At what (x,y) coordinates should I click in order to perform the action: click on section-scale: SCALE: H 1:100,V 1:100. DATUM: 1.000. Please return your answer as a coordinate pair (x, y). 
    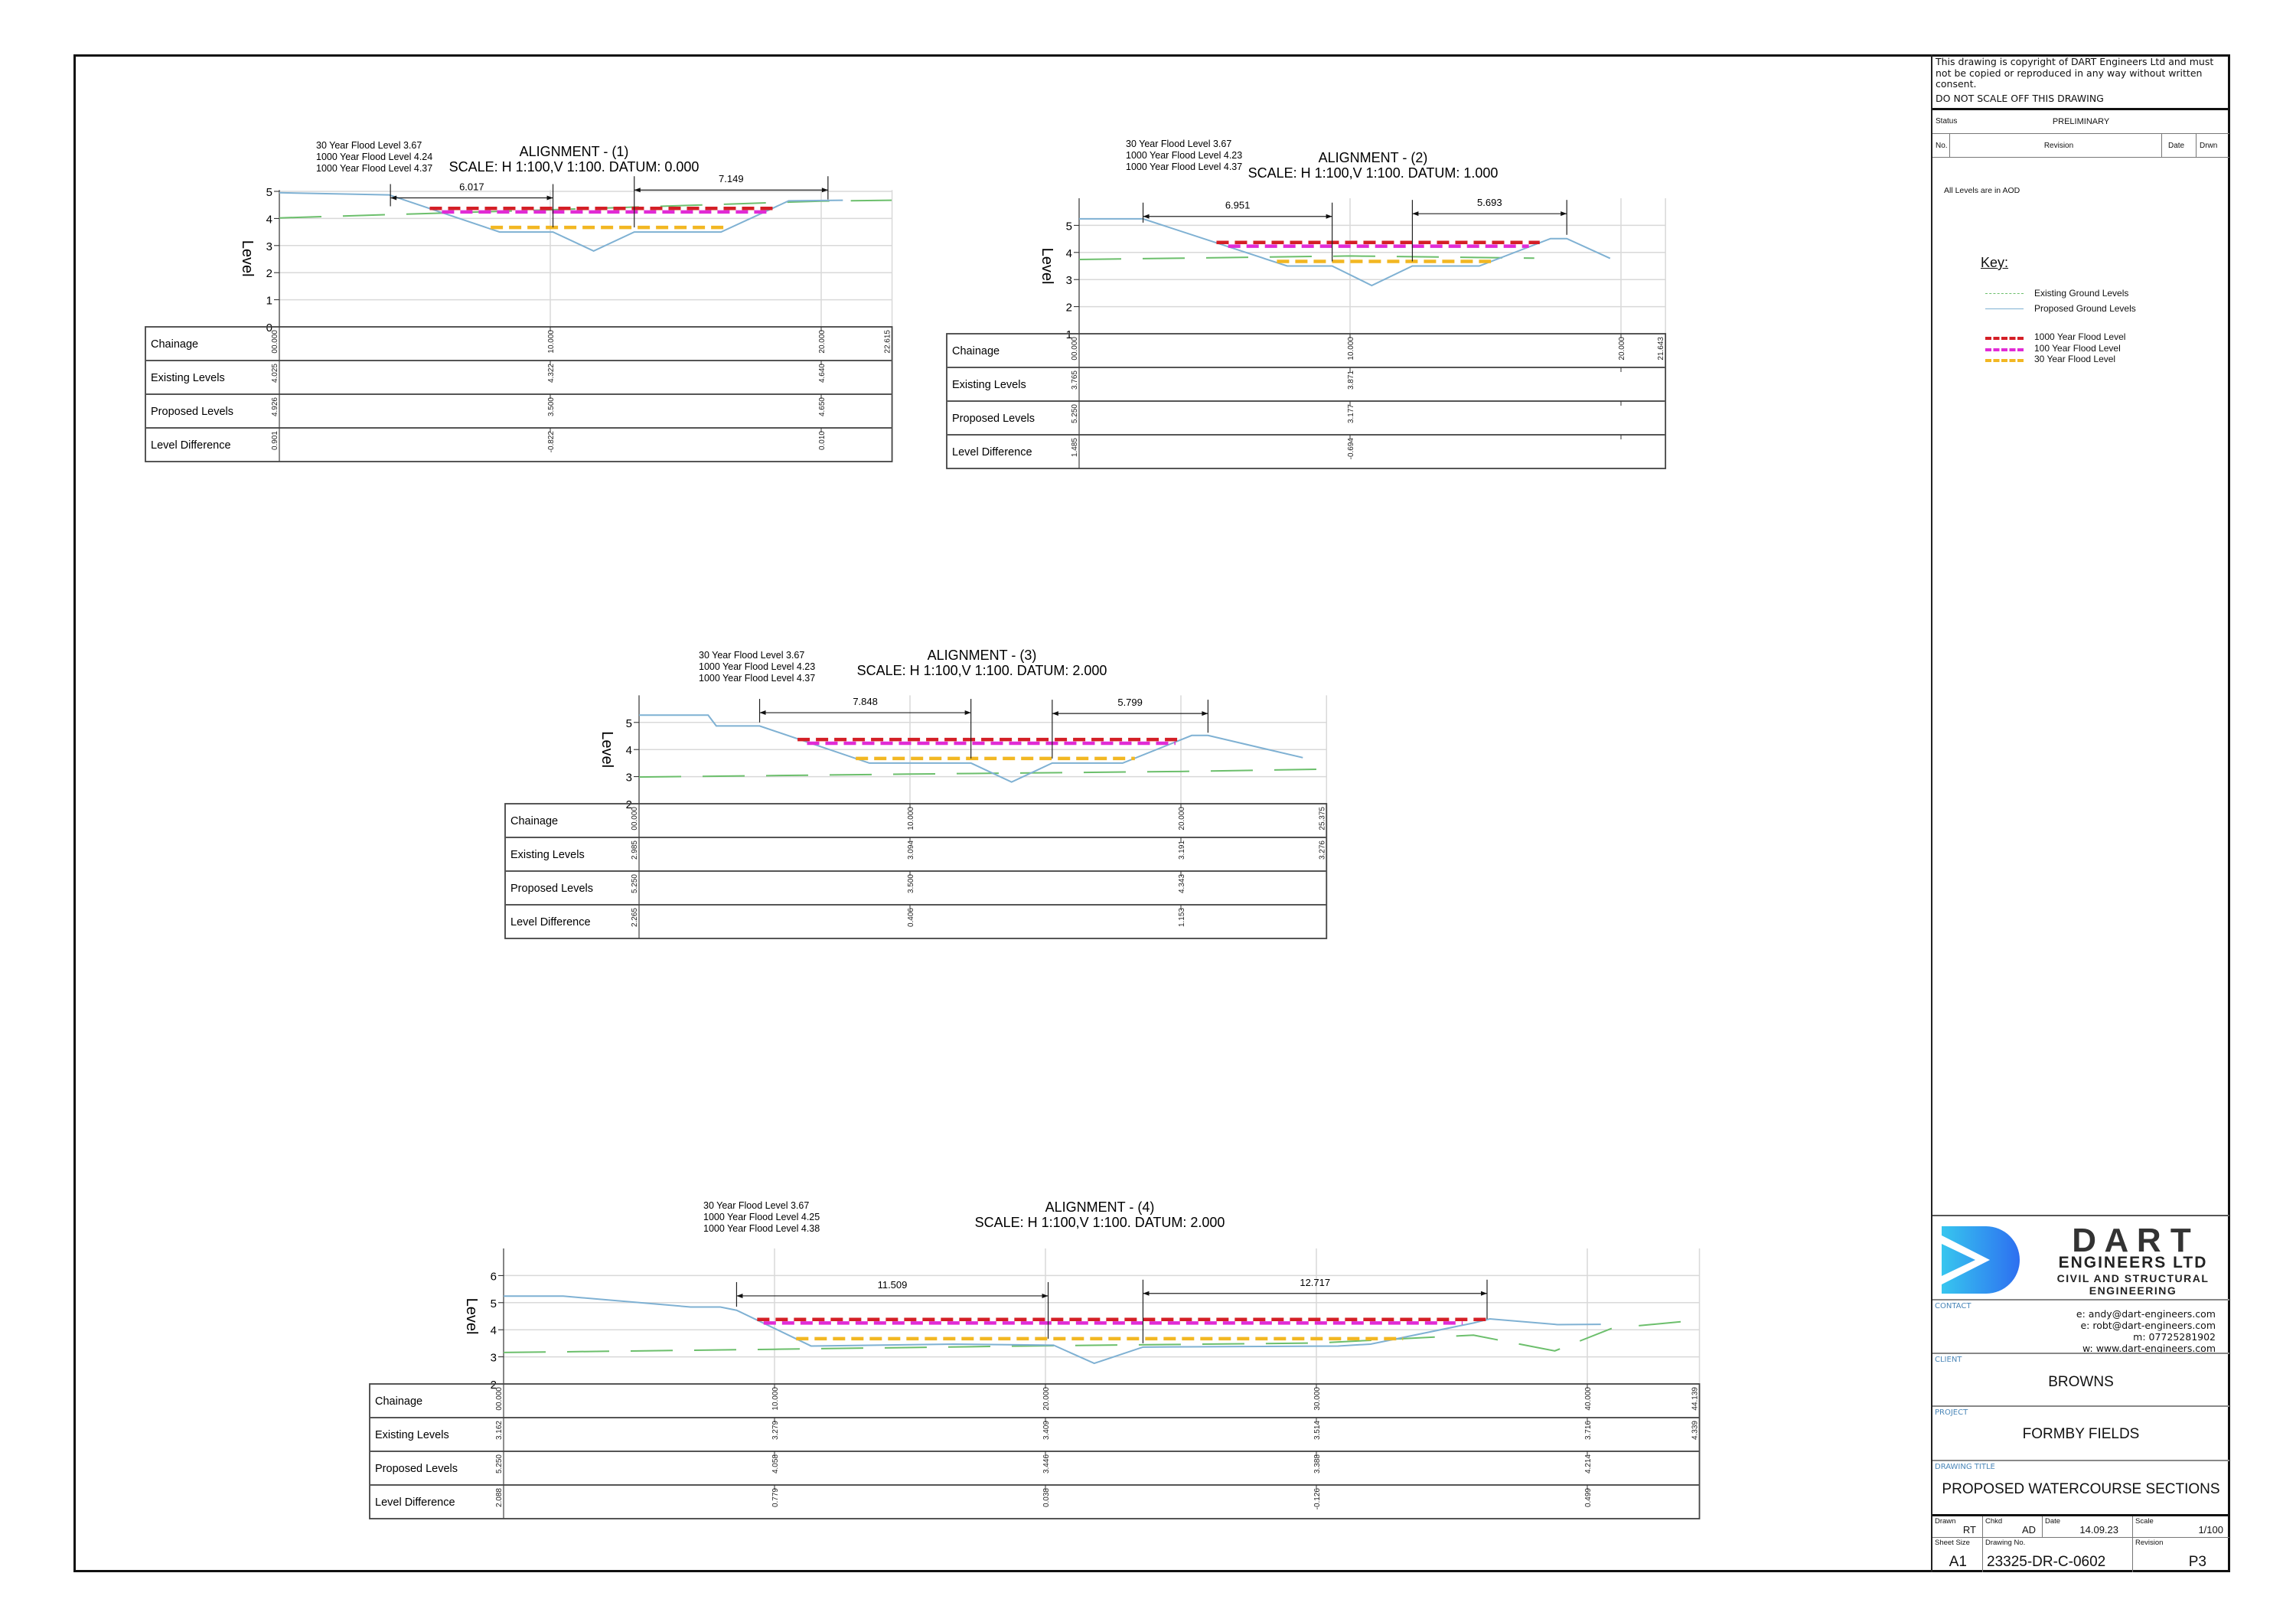
    Looking at the image, I should click on (1373, 173).